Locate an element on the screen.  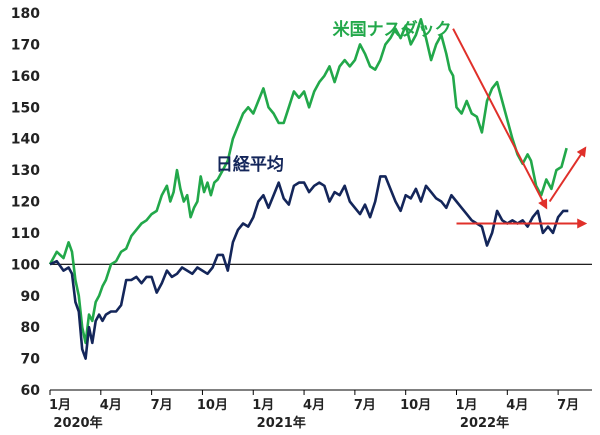
y-tick-label: 70 is located at coordinates (31, 360).